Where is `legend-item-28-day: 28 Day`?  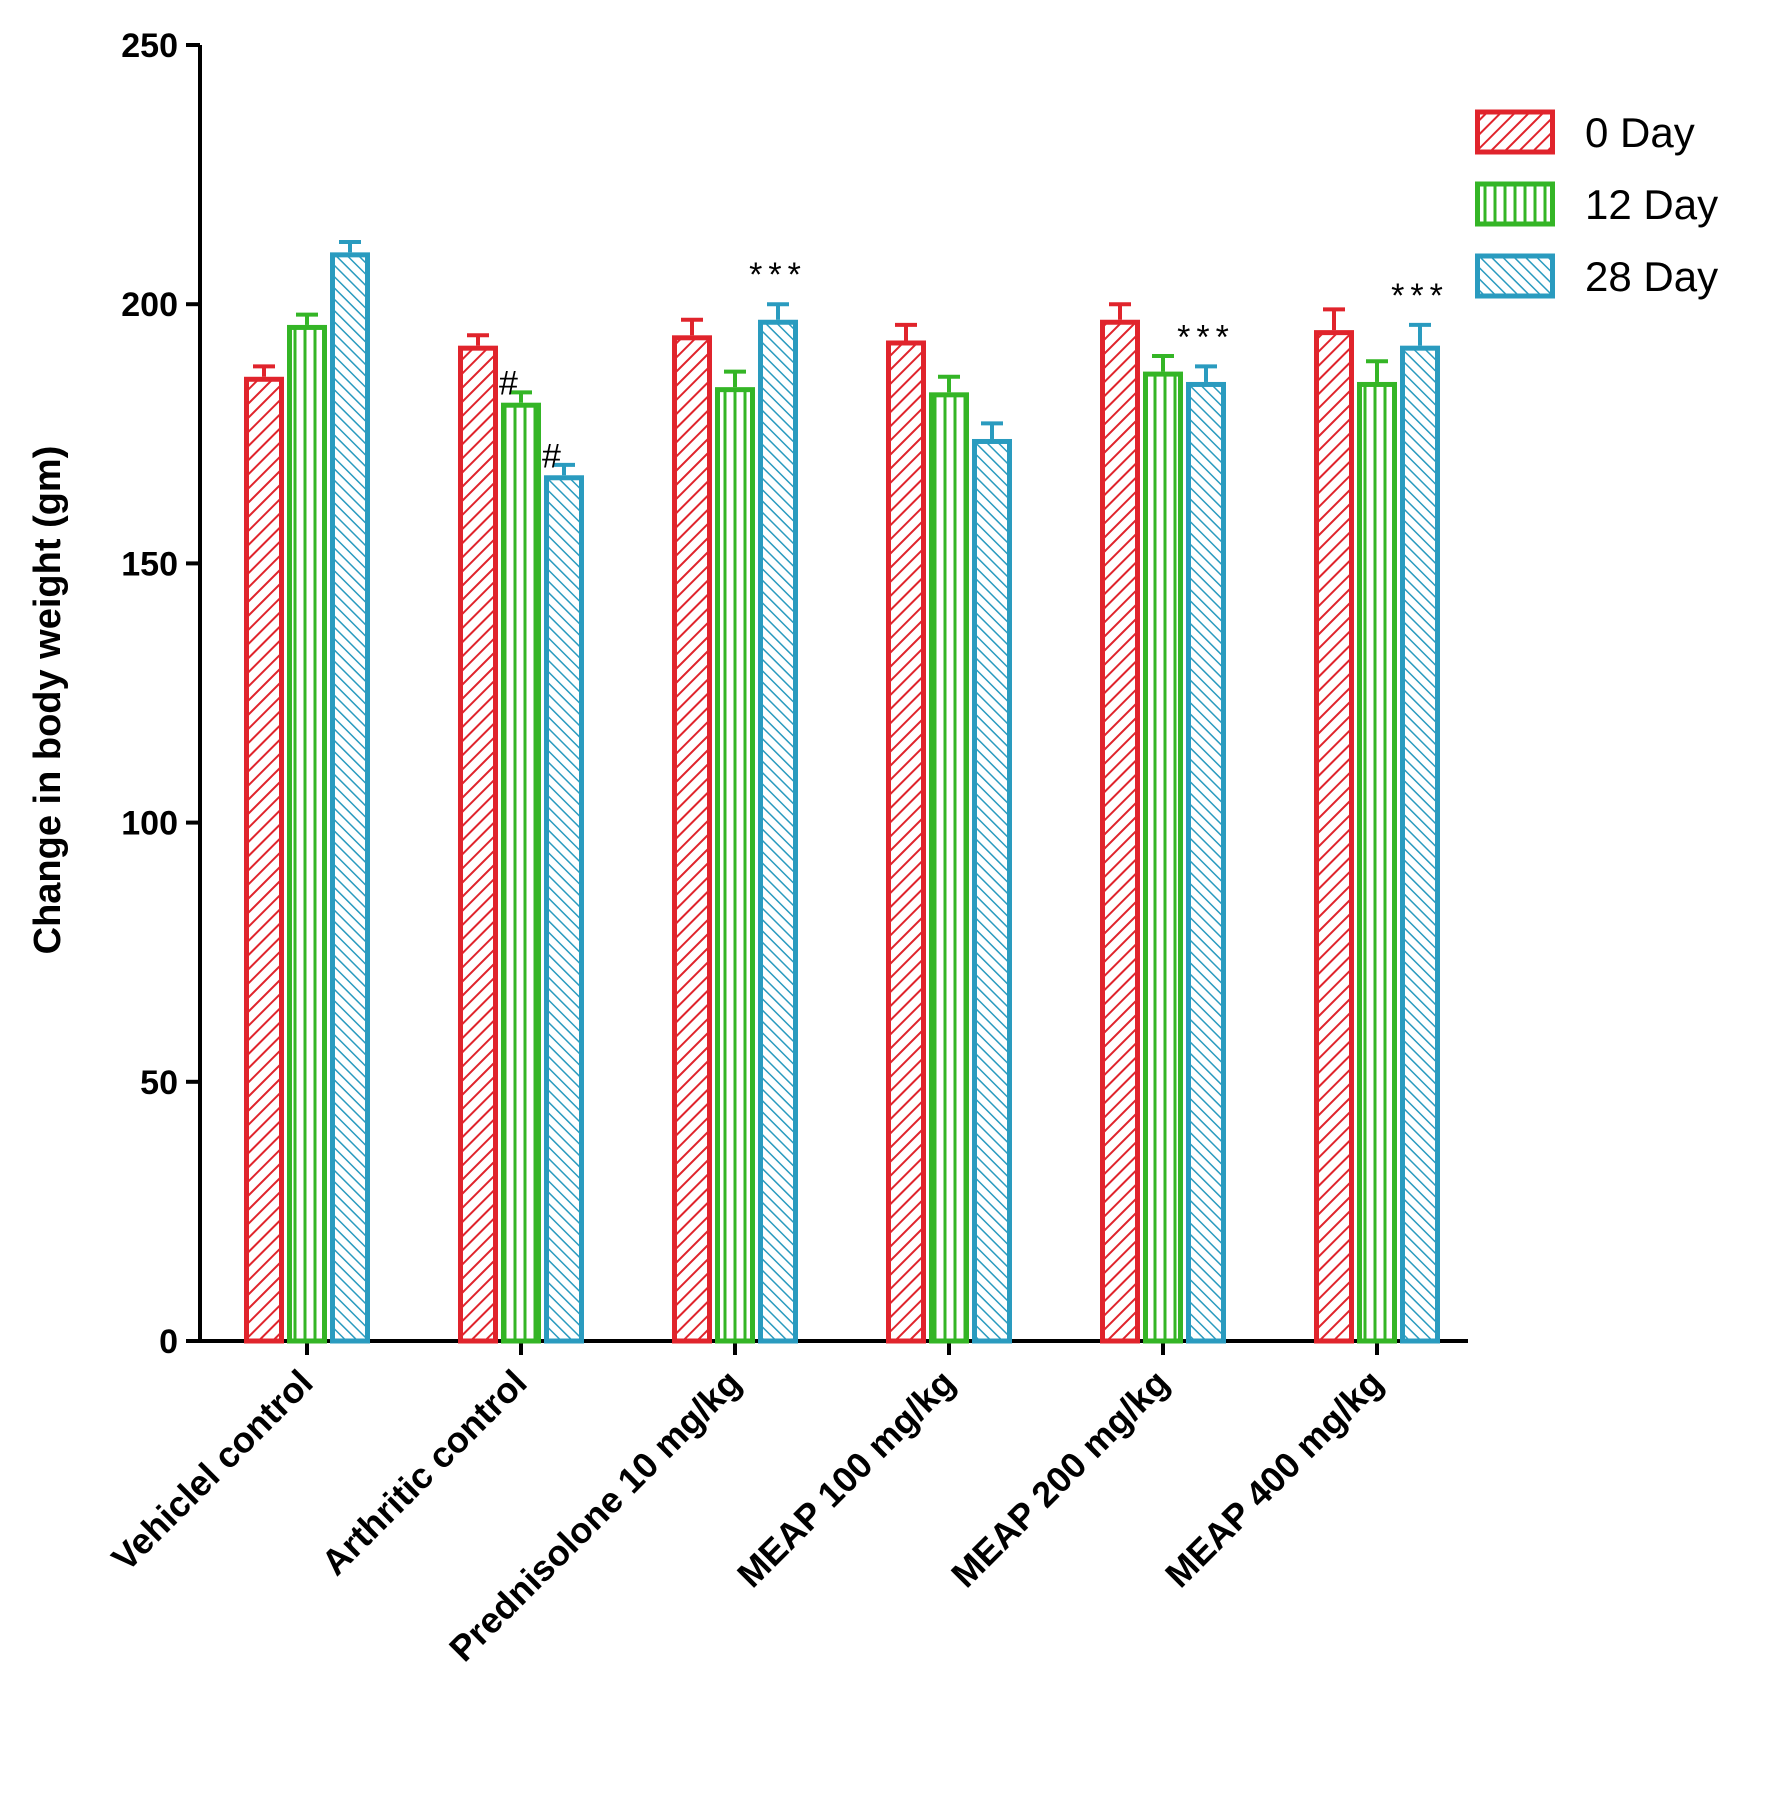
legend-item-28-day: 28 Day is located at coordinates (1596, 276).